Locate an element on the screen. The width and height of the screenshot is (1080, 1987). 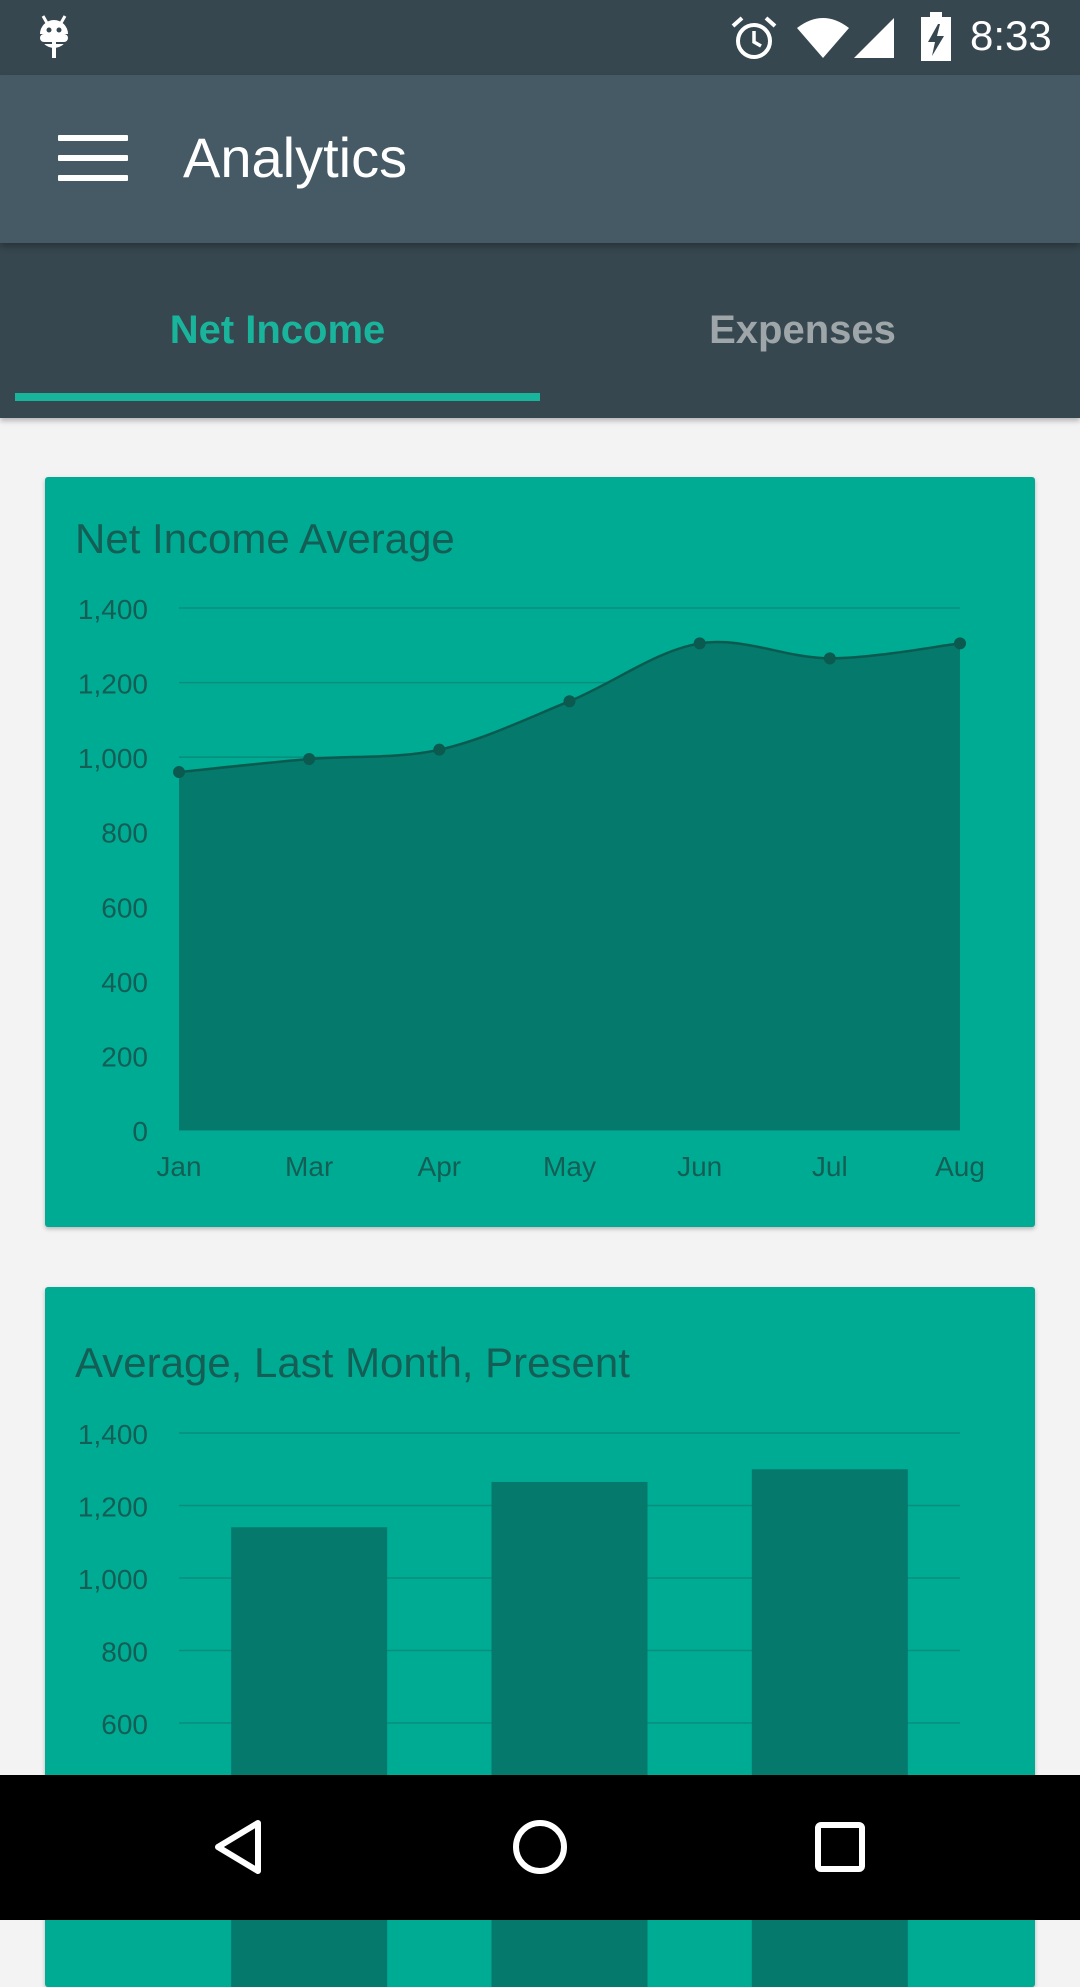
recents-icon is located at coordinates (840, 1847).